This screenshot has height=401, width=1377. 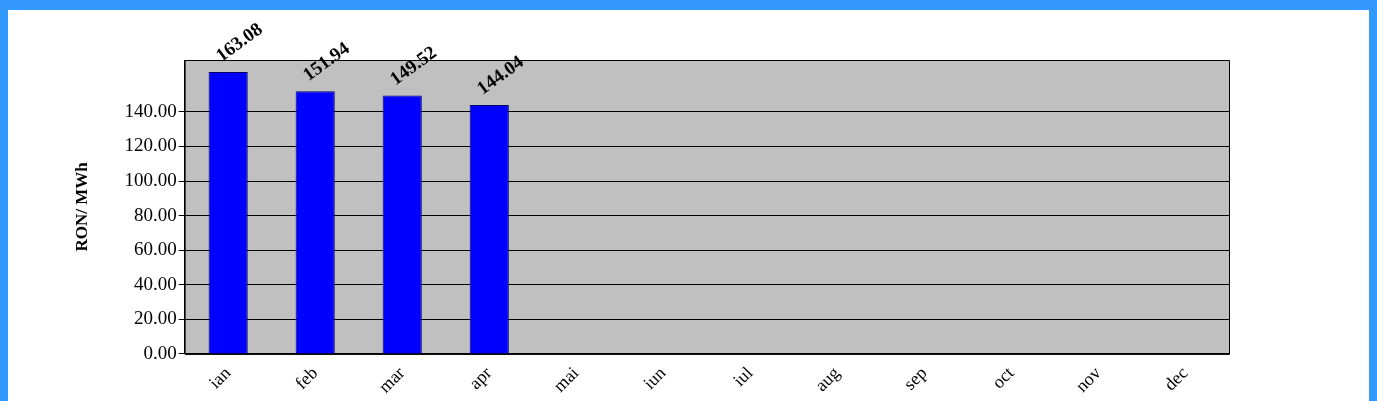 What do you see at coordinates (155, 283) in the screenshot?
I see `y-tick-label: 40.00` at bounding box center [155, 283].